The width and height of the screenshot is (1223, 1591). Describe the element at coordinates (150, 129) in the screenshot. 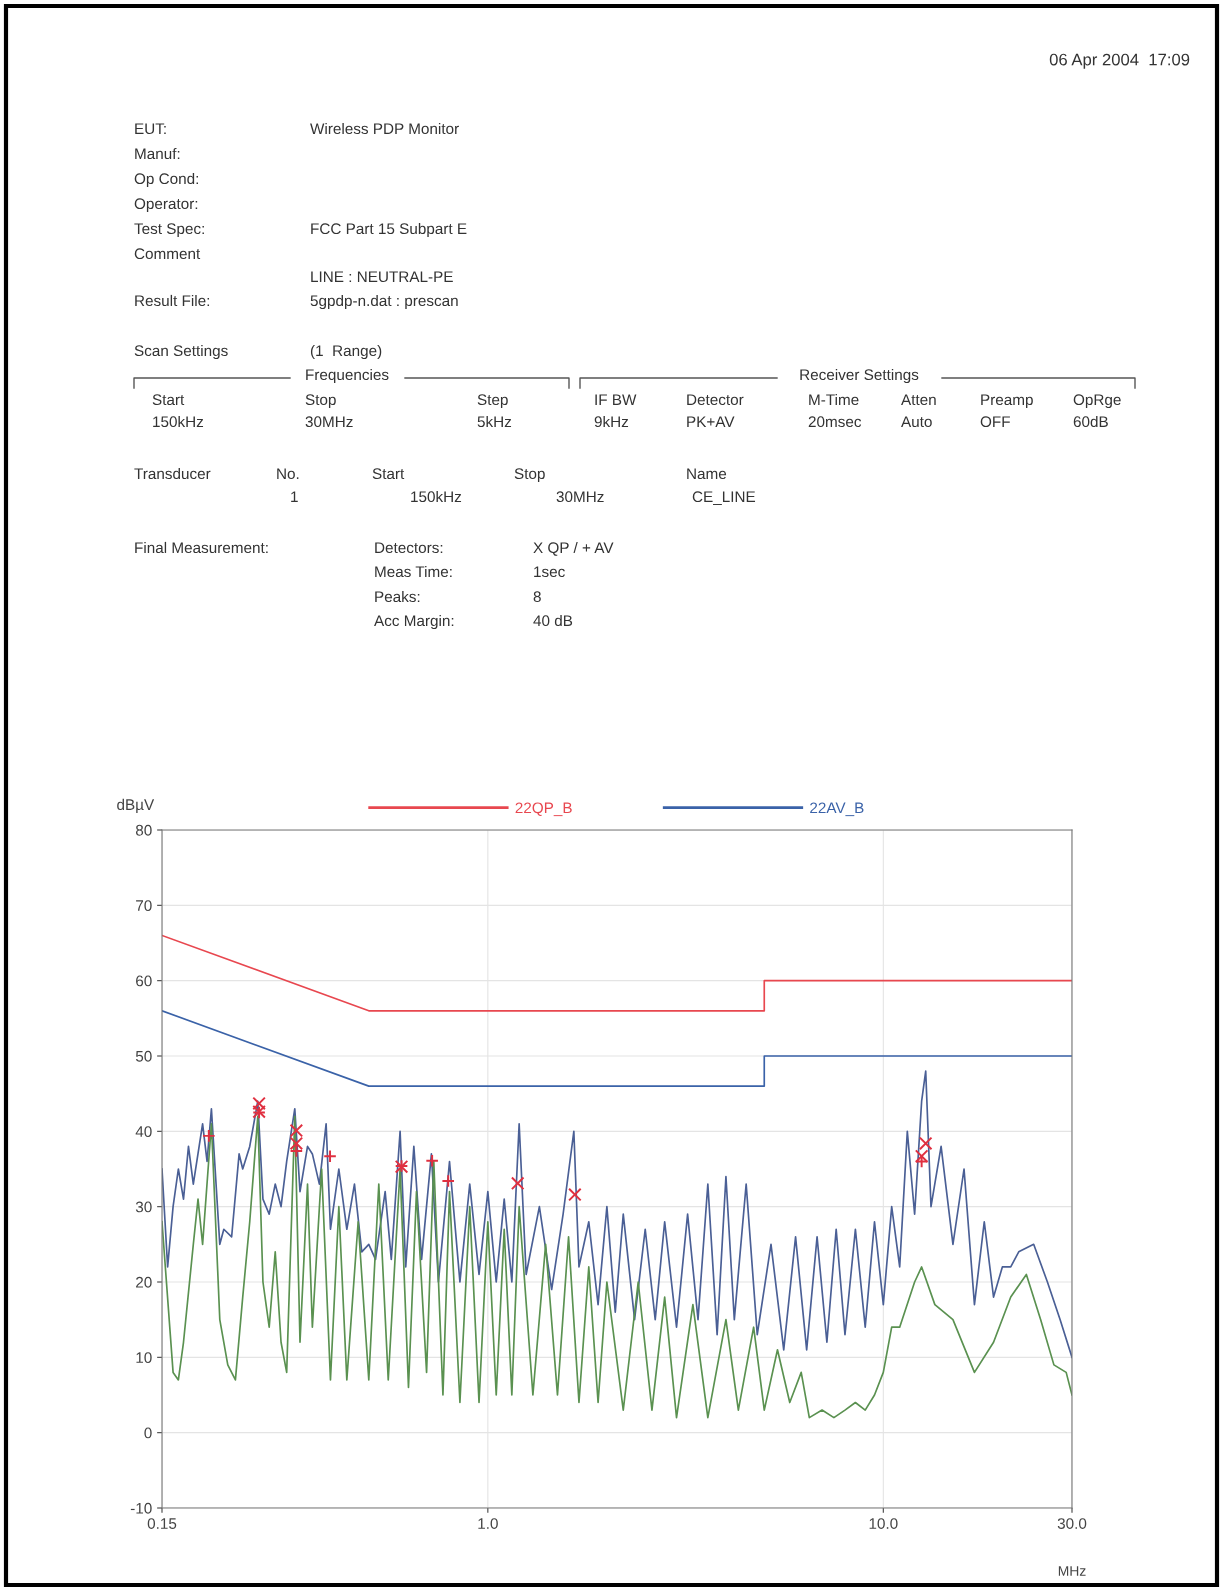

I see `text: EUT:` at that location.